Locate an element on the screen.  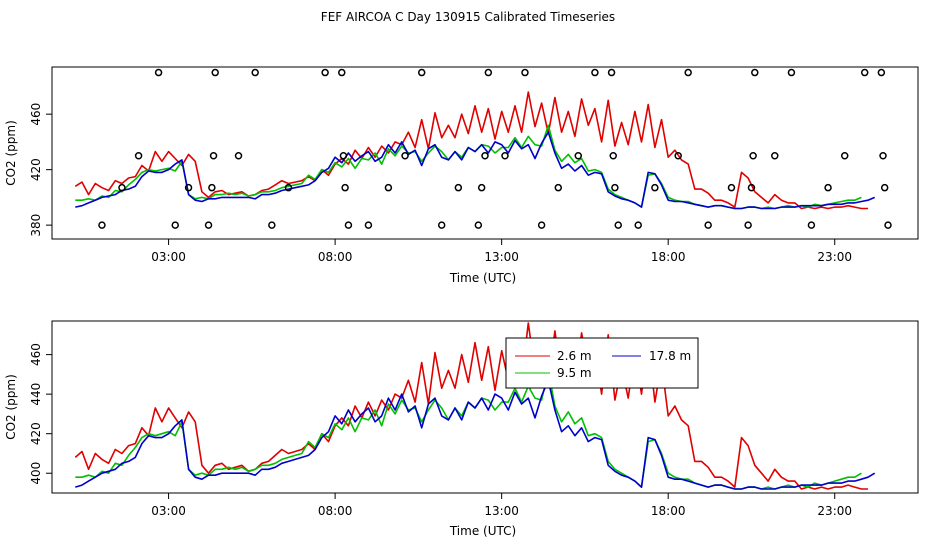
legend-label-9-5m: 9.5 m is located at coordinates (574, 373).